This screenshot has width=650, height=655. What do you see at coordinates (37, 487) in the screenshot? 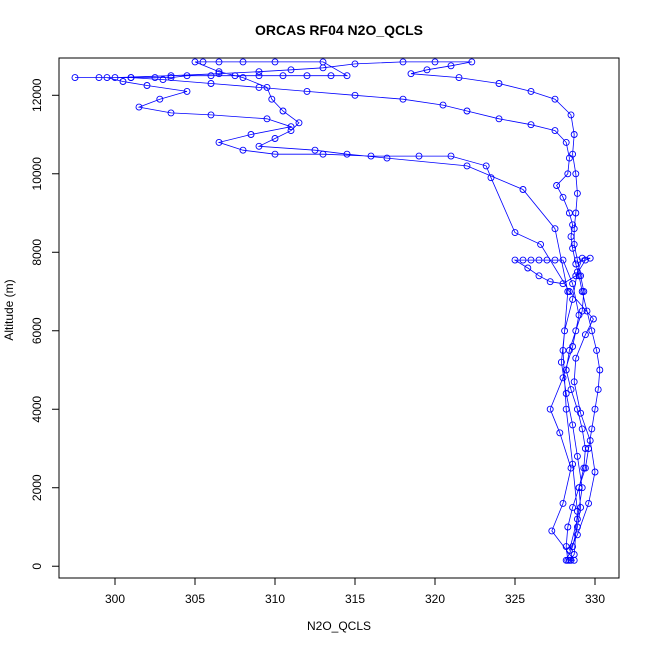
I see `y-tick-label: 2000` at bounding box center [37, 487].